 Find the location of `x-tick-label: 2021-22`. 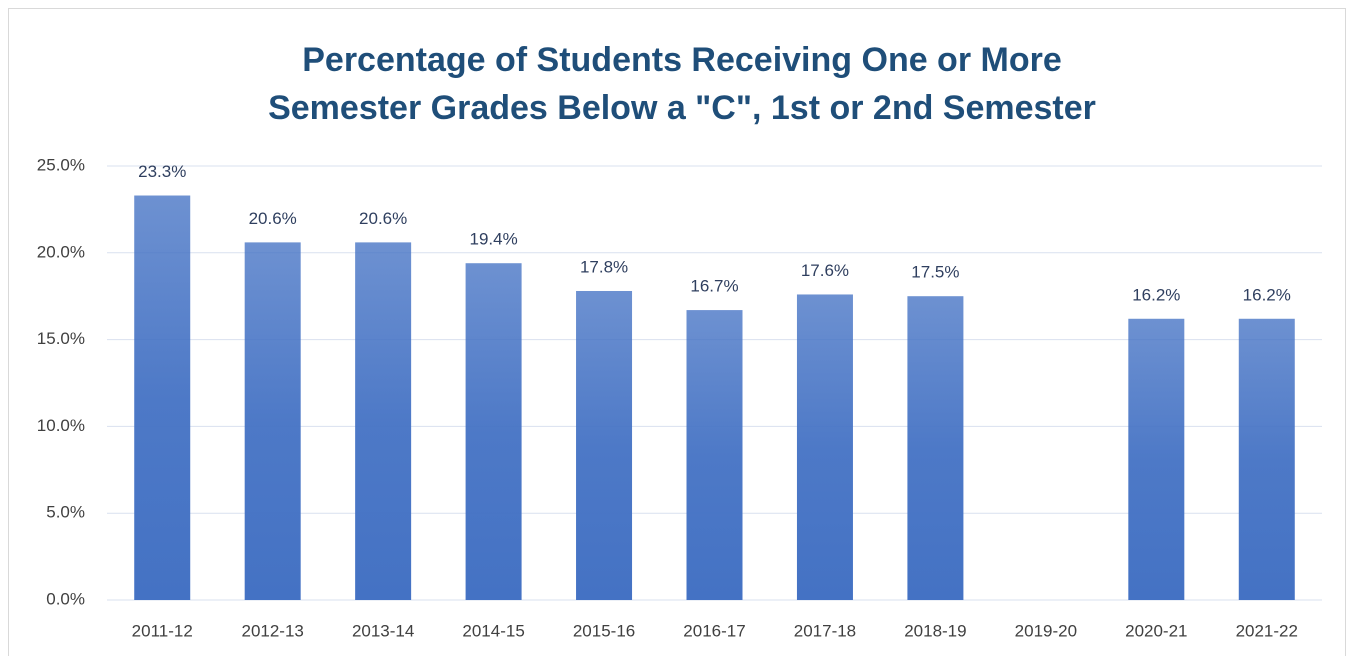

x-tick-label: 2021-22 is located at coordinates (1267, 630).